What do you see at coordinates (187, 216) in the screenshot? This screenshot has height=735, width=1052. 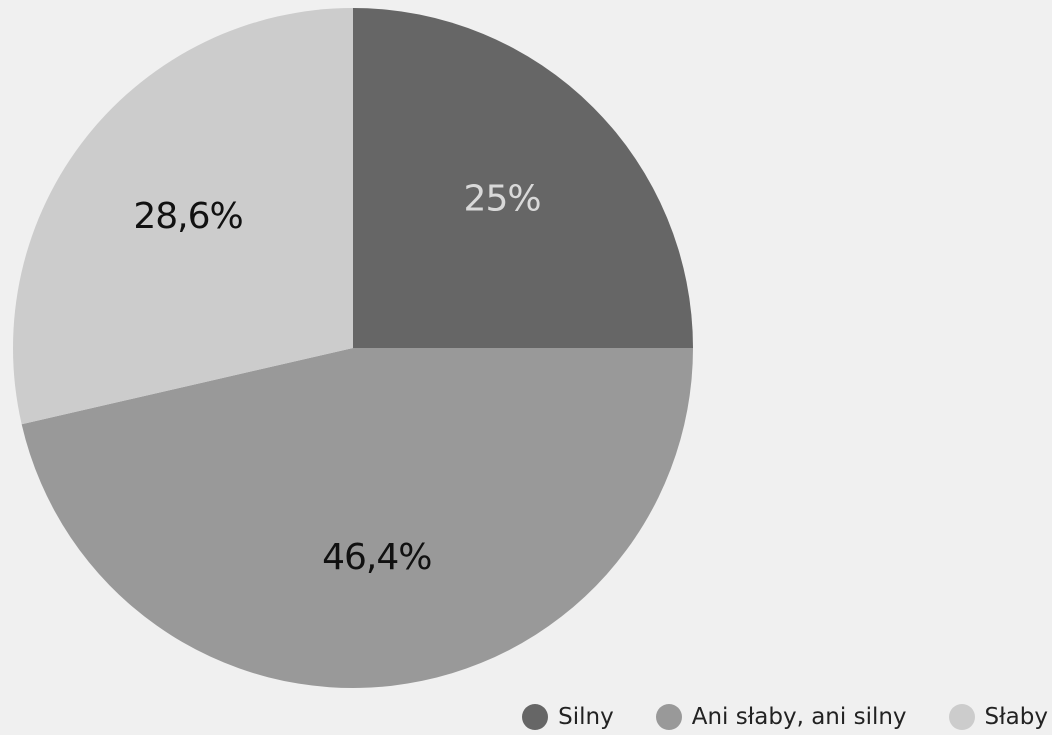 I see `slice-label-slaby: 28,6%` at bounding box center [187, 216].